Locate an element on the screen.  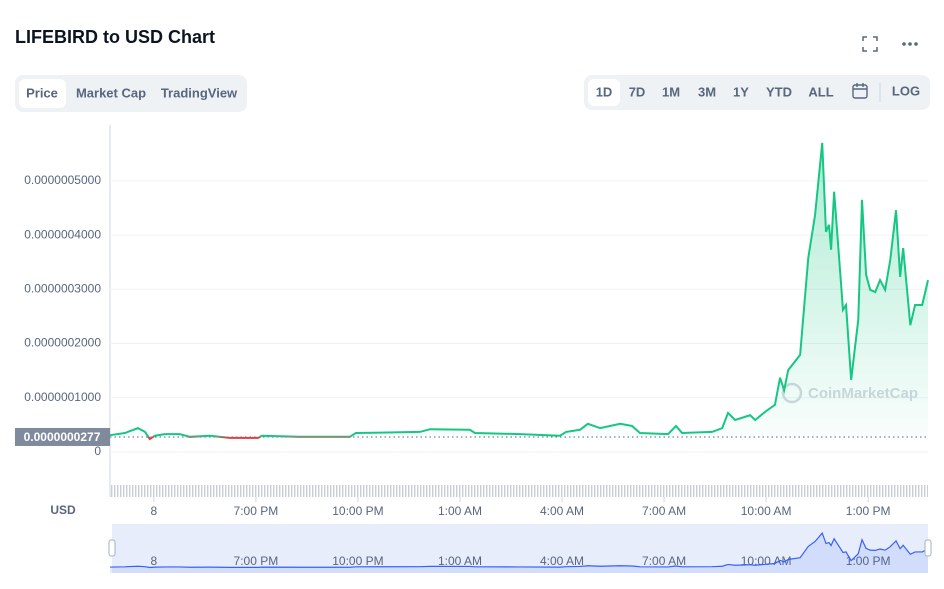
y-tick-label: 0 is located at coordinates (97, 451).